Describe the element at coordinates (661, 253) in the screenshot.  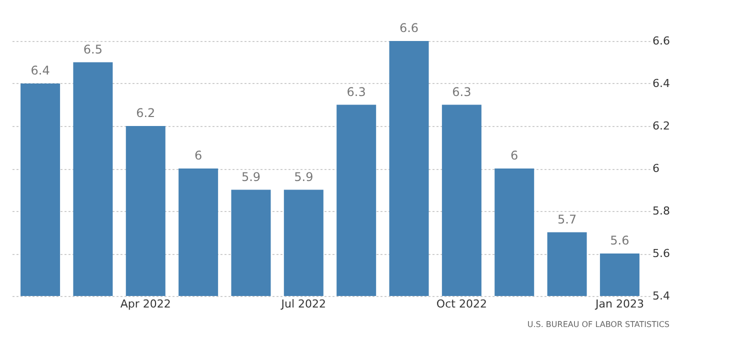
I see `y-tick-label: 5.6` at that location.